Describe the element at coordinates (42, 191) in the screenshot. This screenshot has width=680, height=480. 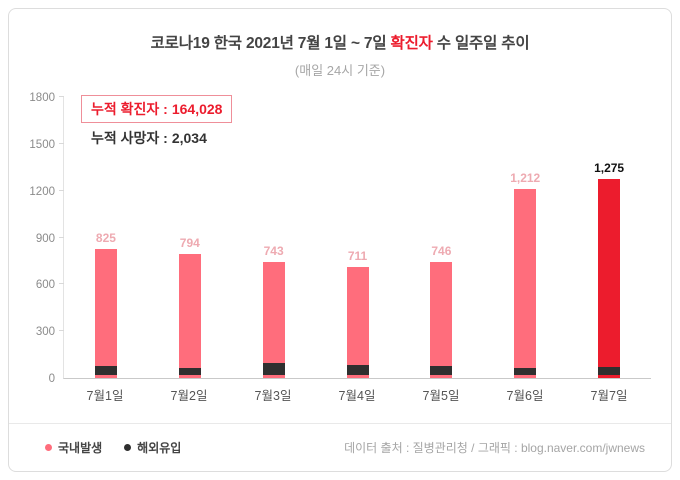
I see `y-tick-label: 1200` at that location.